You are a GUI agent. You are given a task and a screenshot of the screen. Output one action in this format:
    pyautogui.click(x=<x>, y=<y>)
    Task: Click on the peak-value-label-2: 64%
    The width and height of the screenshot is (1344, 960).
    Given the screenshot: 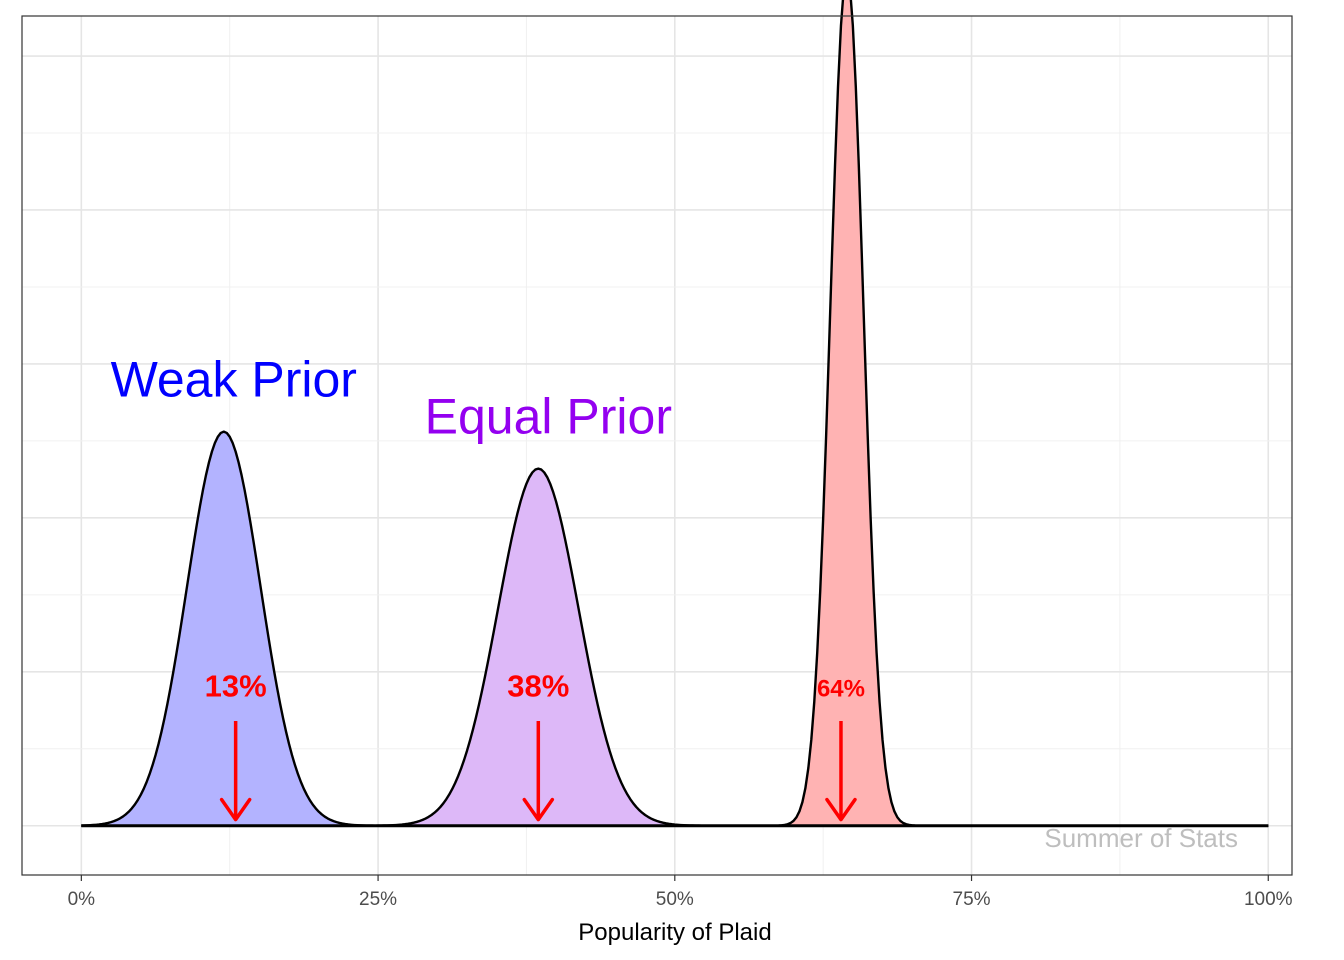 What is the action you would take?
    pyautogui.click(x=841, y=688)
    